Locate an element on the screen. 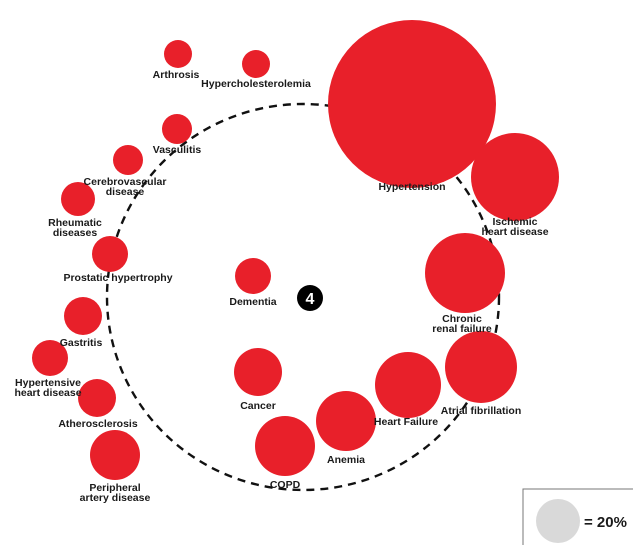 This screenshot has width=633, height=545. label-line: Rheumatic is located at coordinates (75, 223).